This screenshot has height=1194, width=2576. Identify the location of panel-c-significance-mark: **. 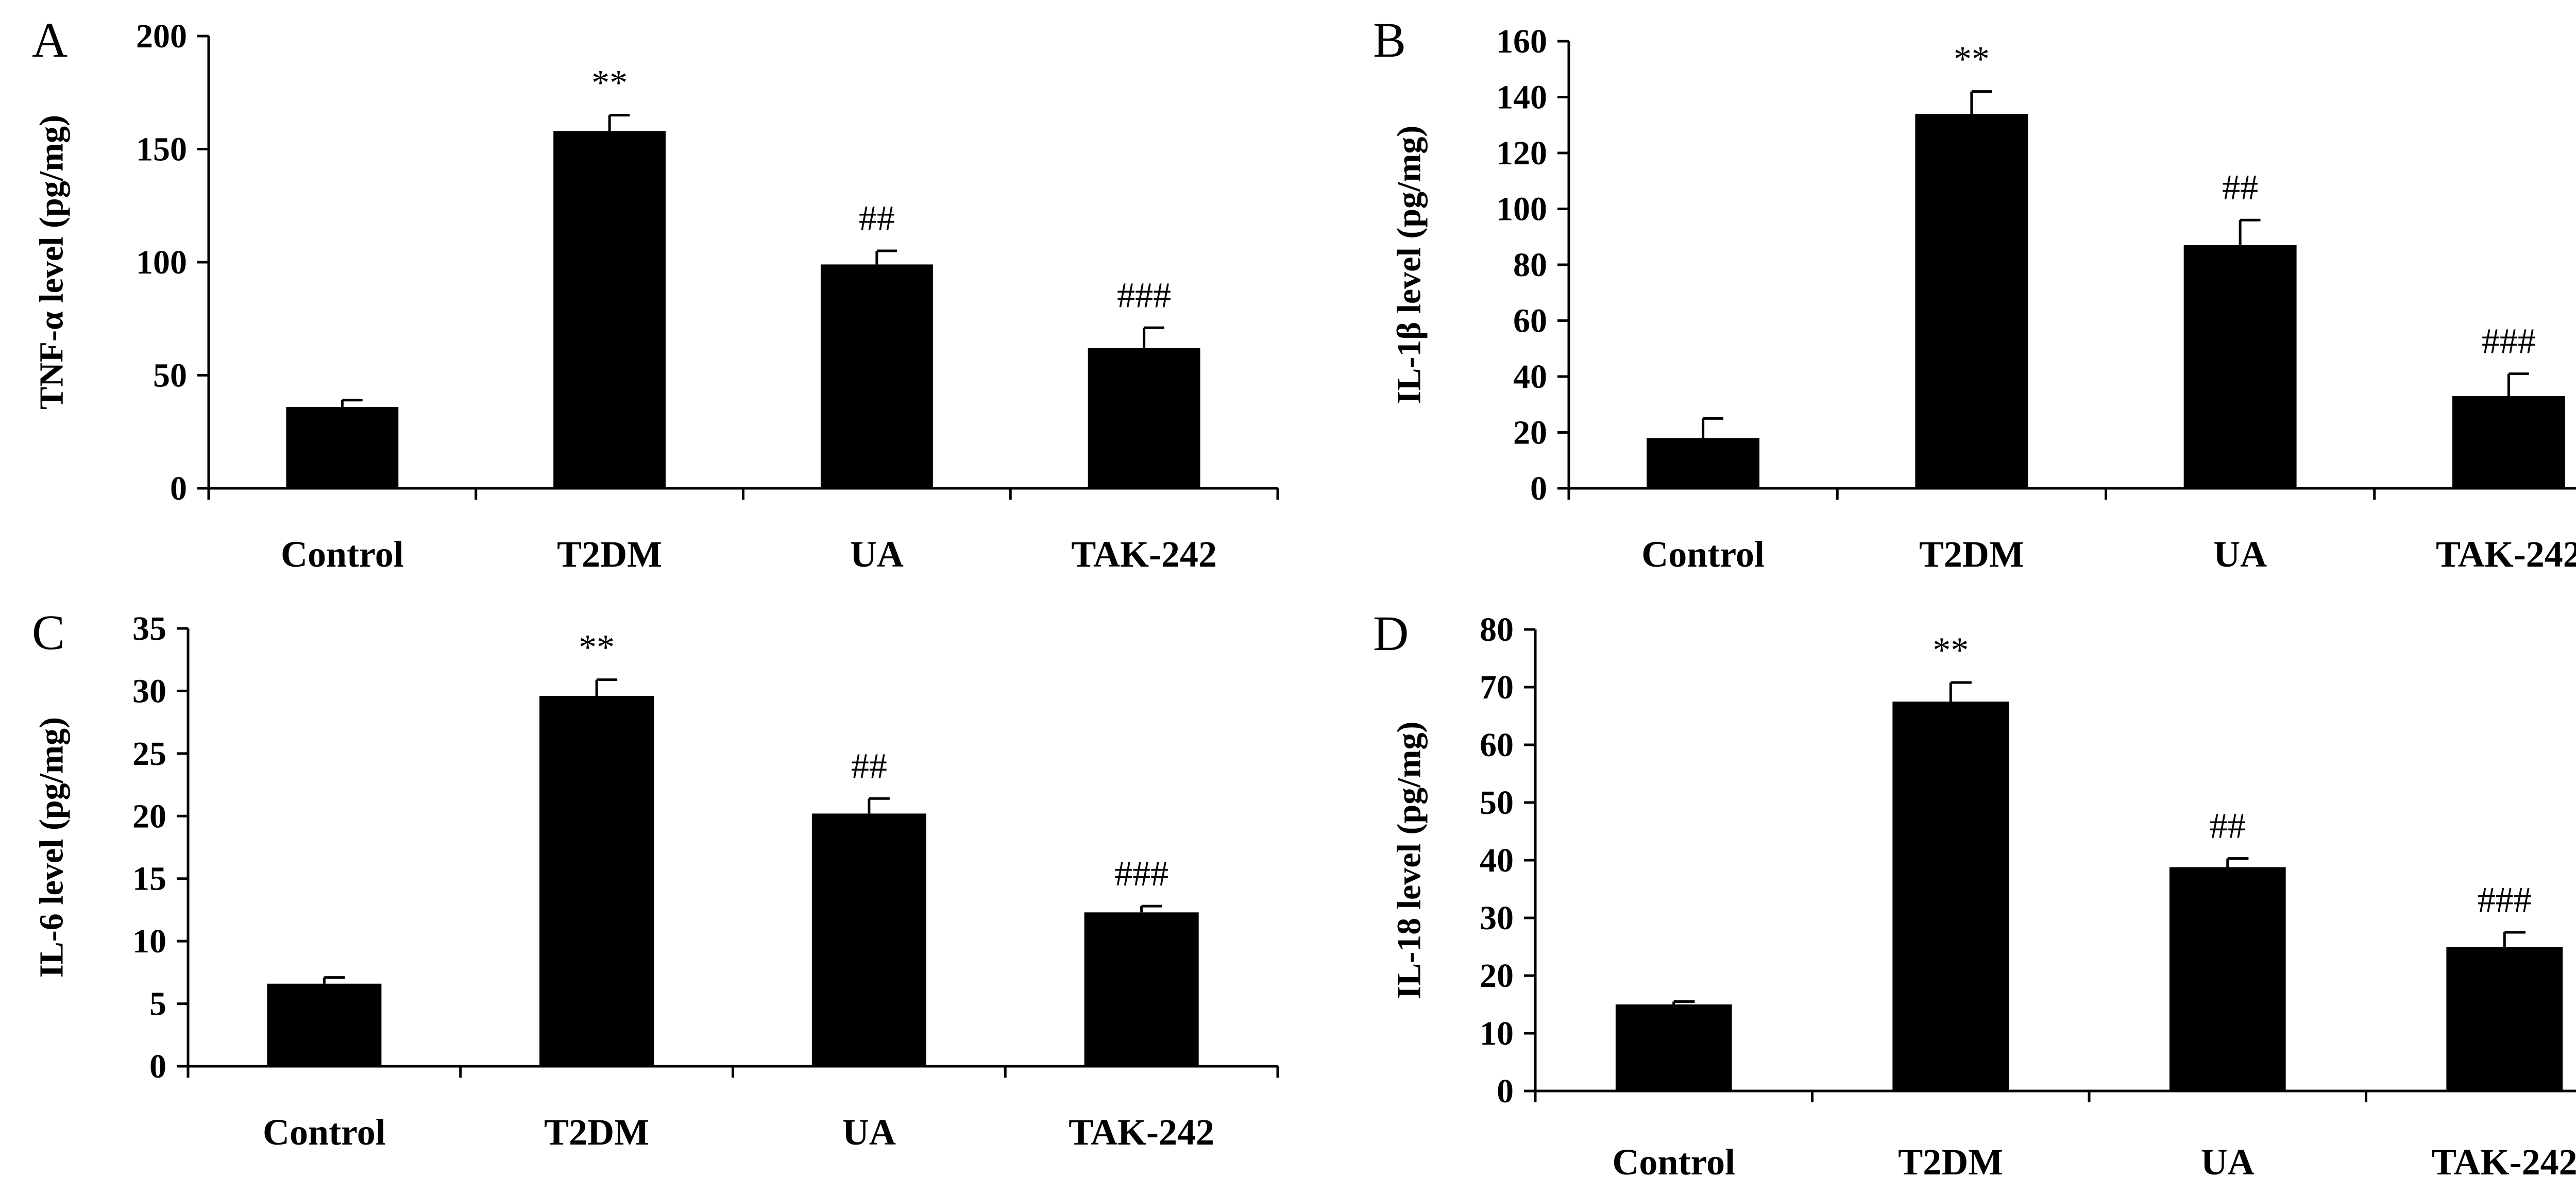
(597, 648).